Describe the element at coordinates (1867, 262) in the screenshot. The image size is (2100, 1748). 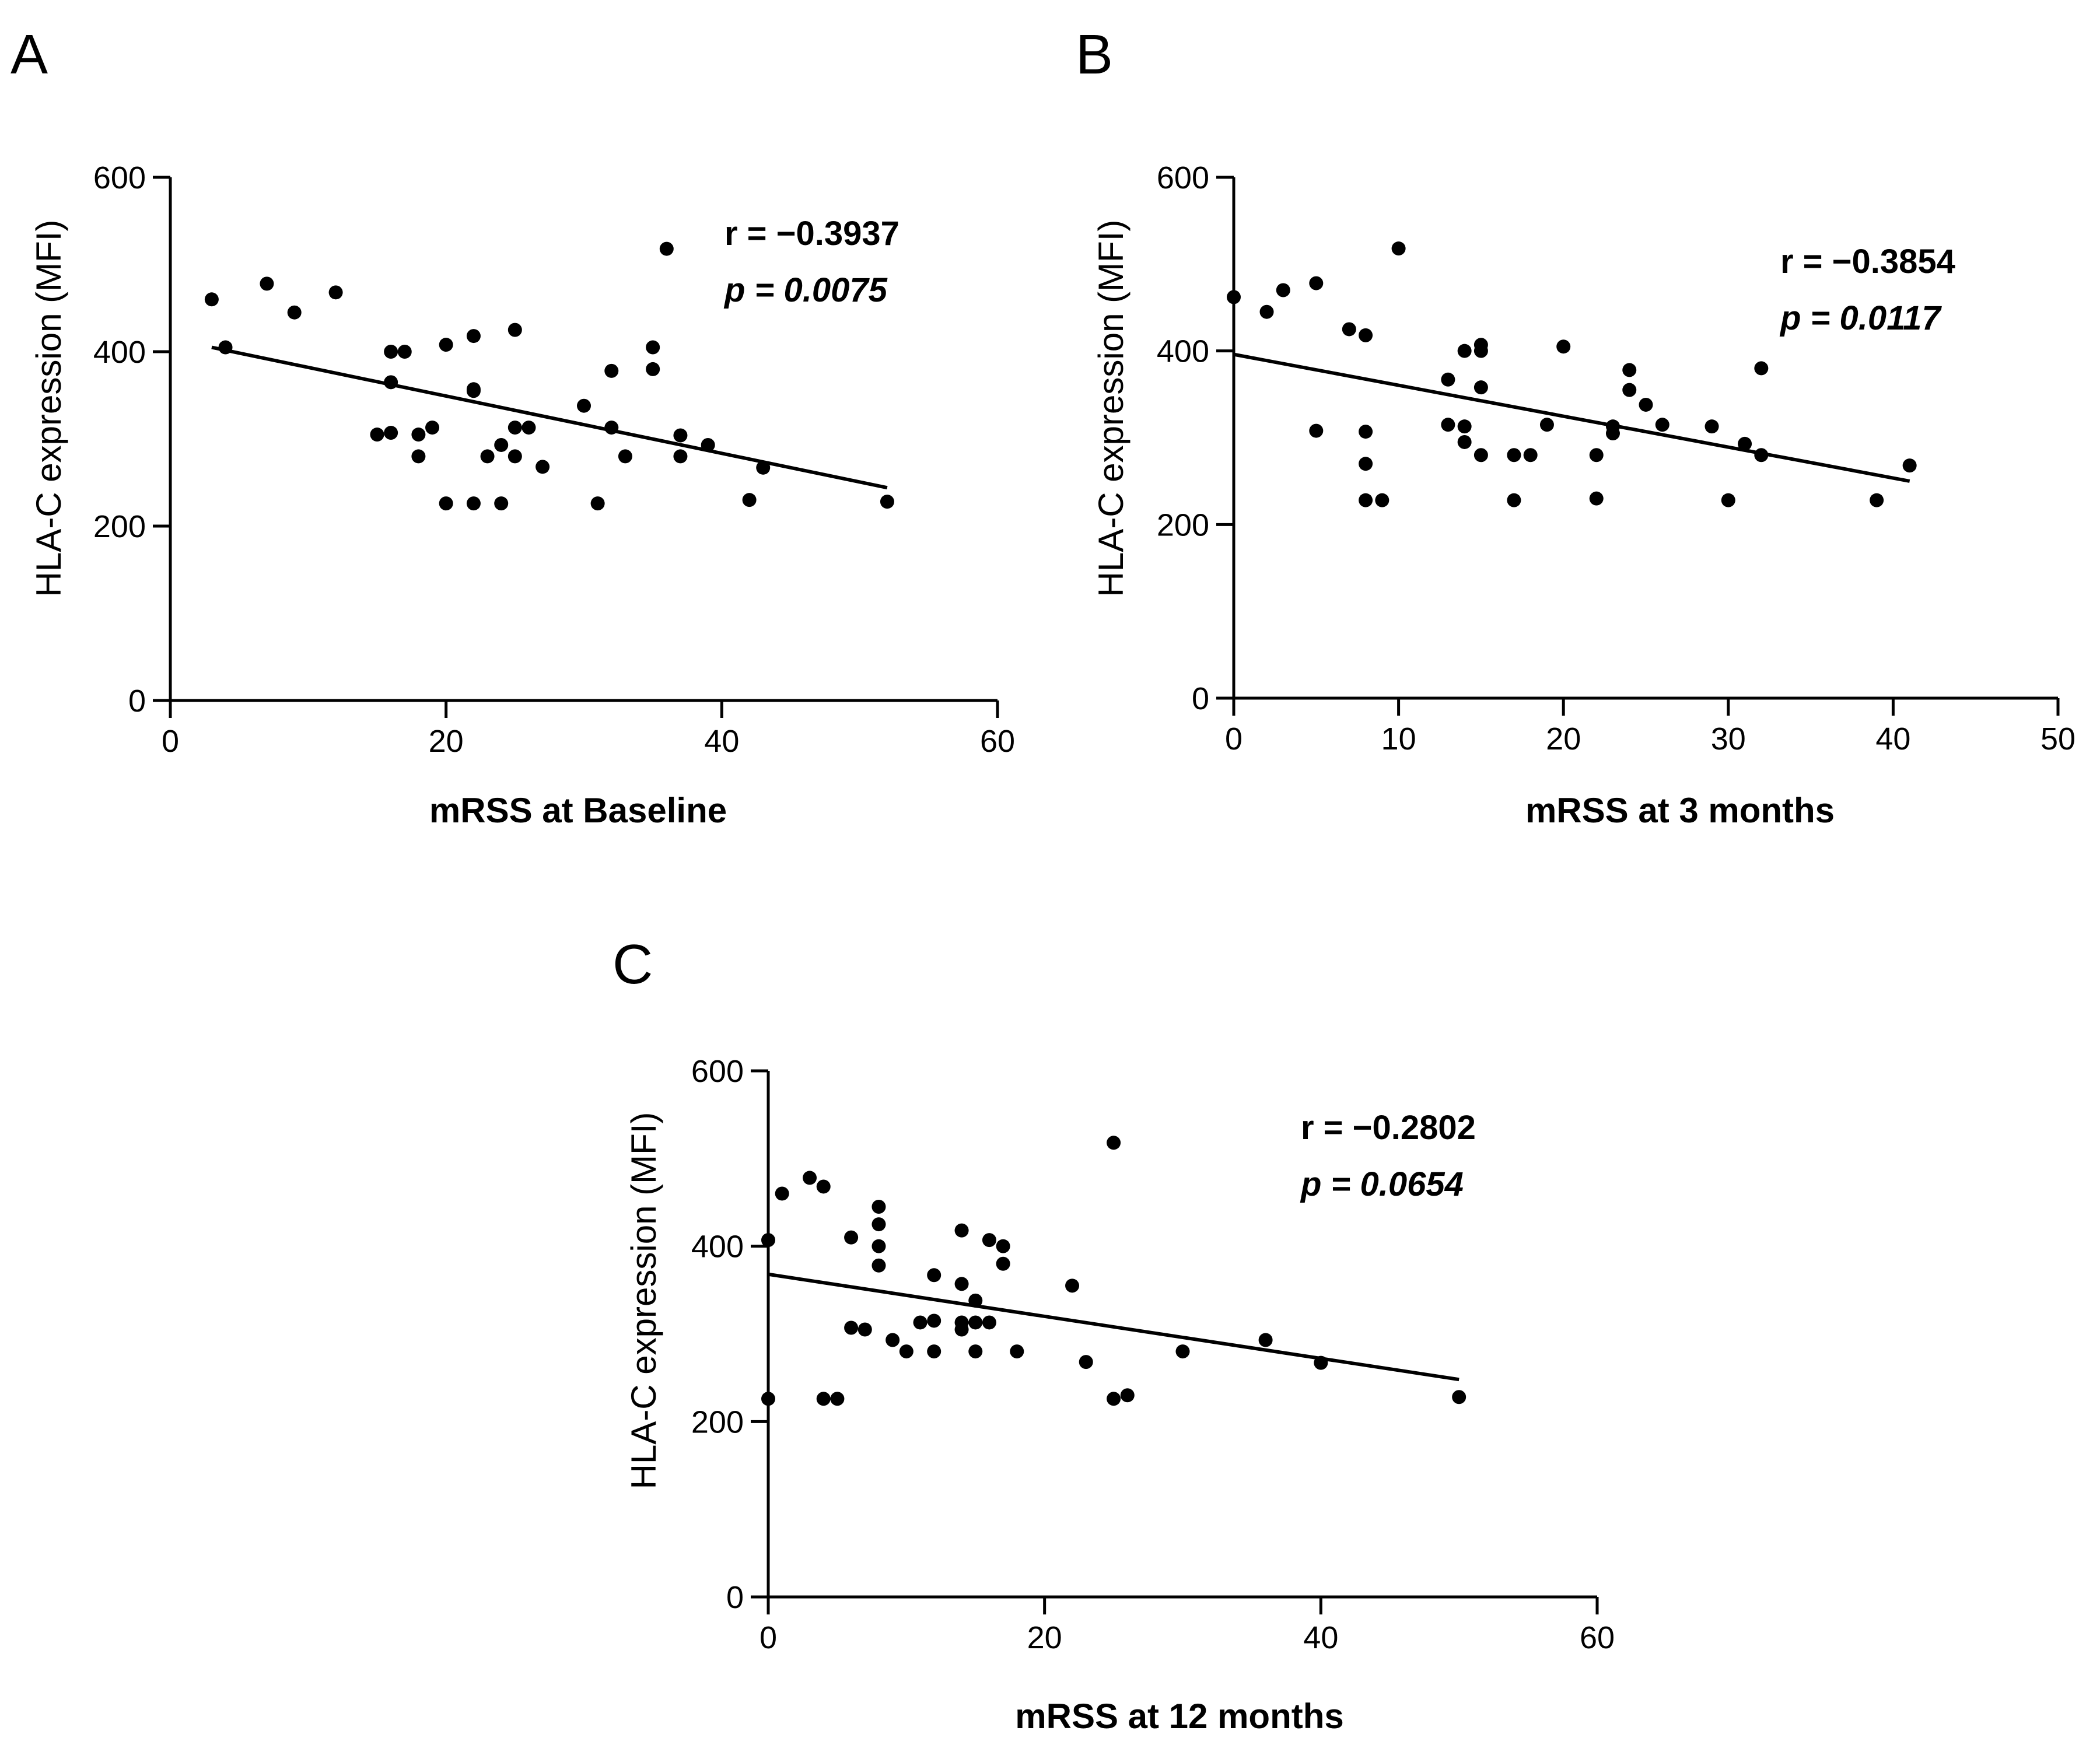
I see `panel-b-r-annotation: r = −0.3854` at that location.